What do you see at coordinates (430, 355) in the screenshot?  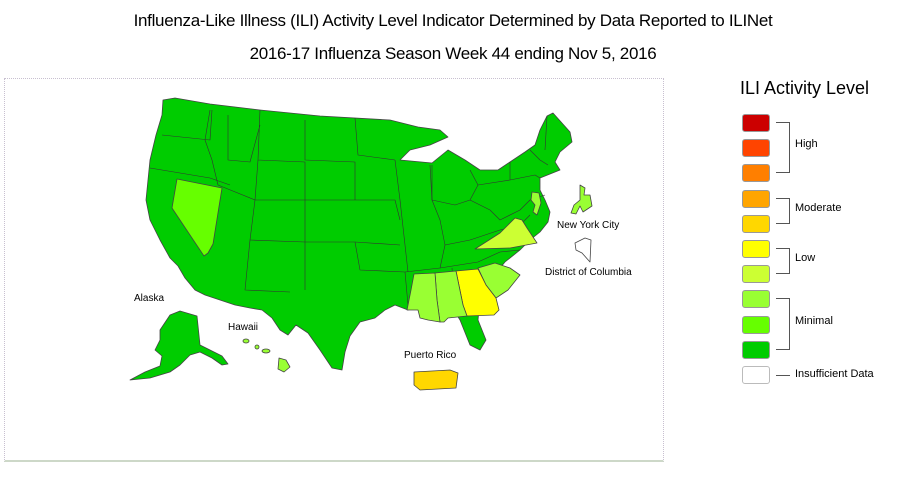 I see `label-puerto-rico: Puerto Rico` at bounding box center [430, 355].